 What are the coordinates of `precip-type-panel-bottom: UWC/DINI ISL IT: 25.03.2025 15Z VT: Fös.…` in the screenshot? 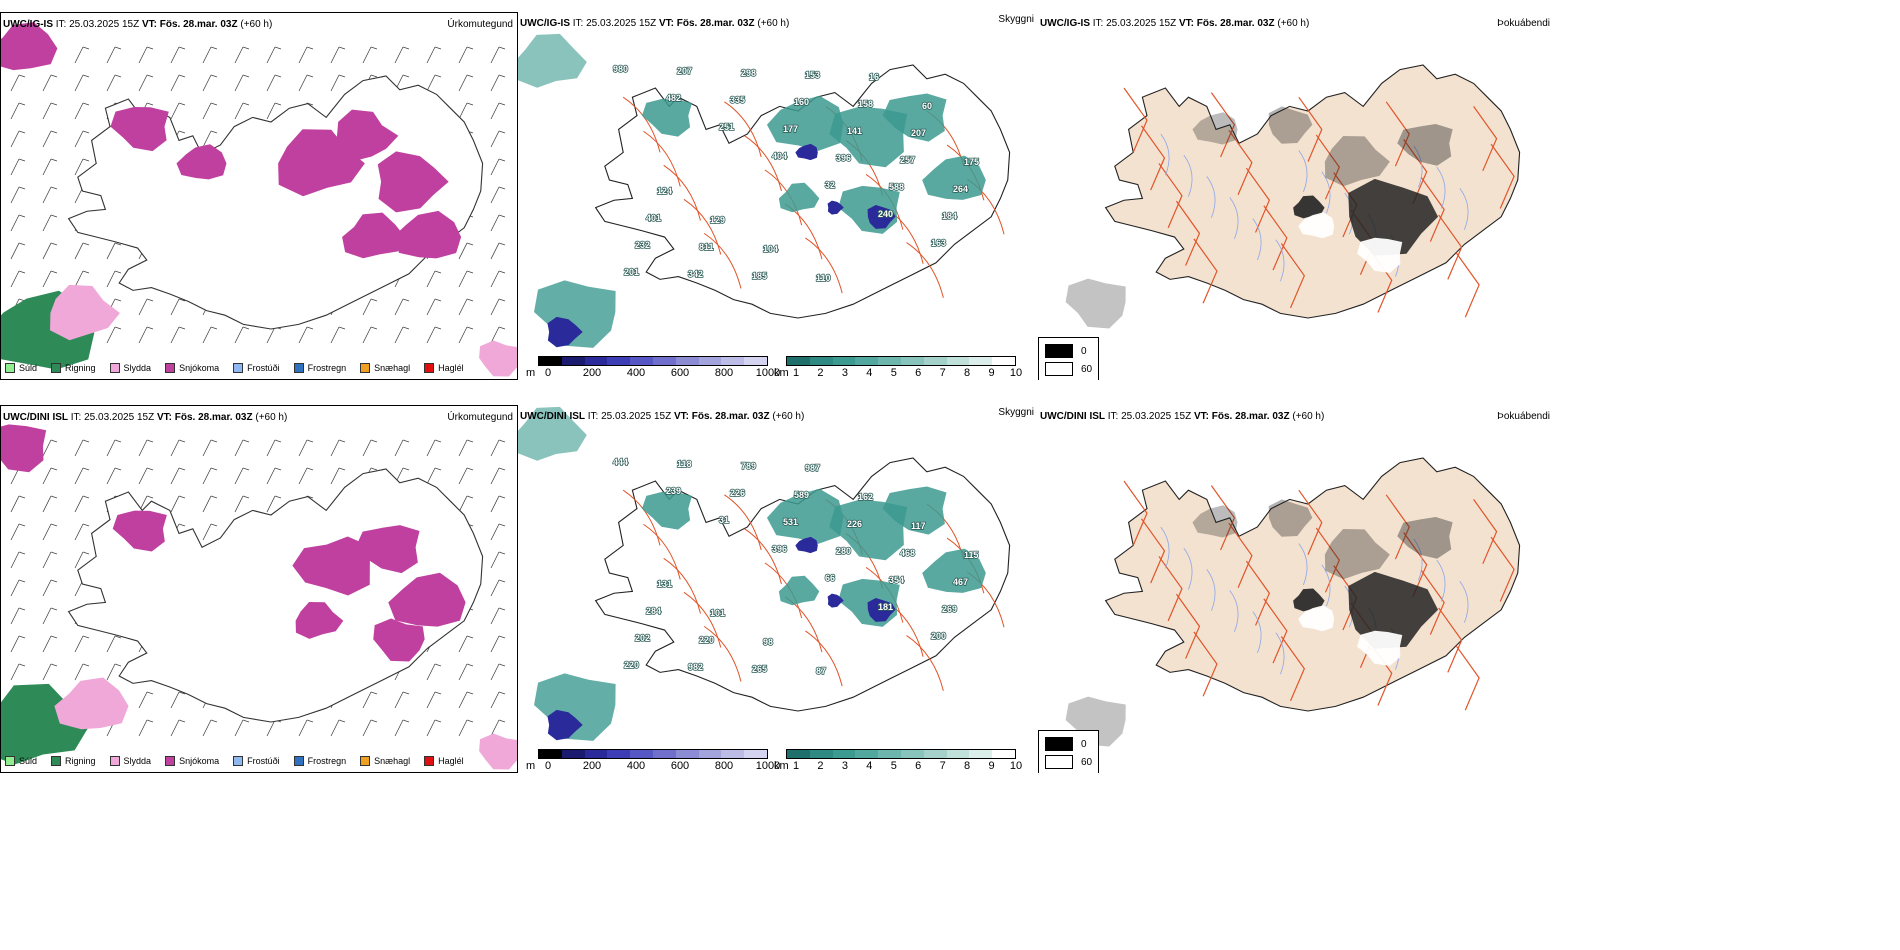 It's located at (259, 589).